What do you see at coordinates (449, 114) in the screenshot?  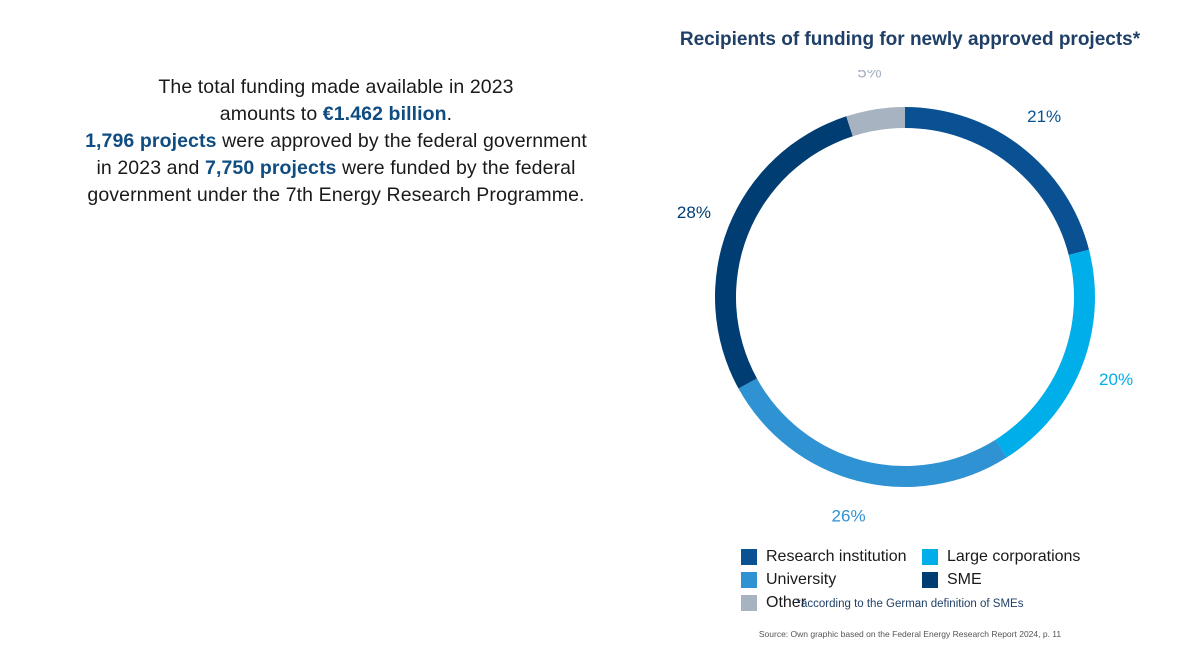 I see `intro-line-2-post: .` at bounding box center [449, 114].